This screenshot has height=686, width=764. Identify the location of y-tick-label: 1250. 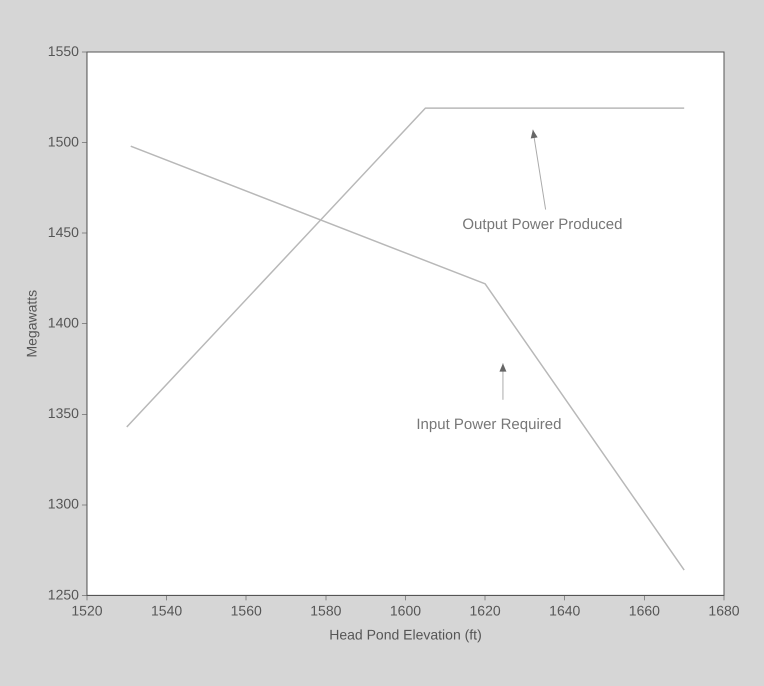
(64, 594).